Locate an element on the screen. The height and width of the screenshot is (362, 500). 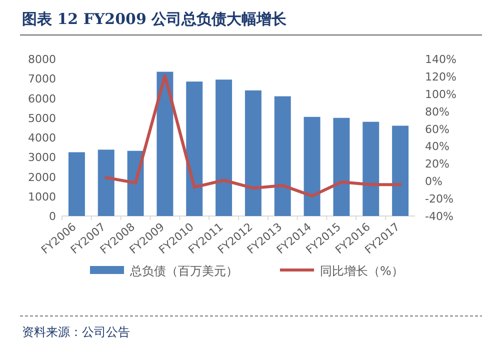
y2-tick-label: 80% is located at coordinates (437, 111).